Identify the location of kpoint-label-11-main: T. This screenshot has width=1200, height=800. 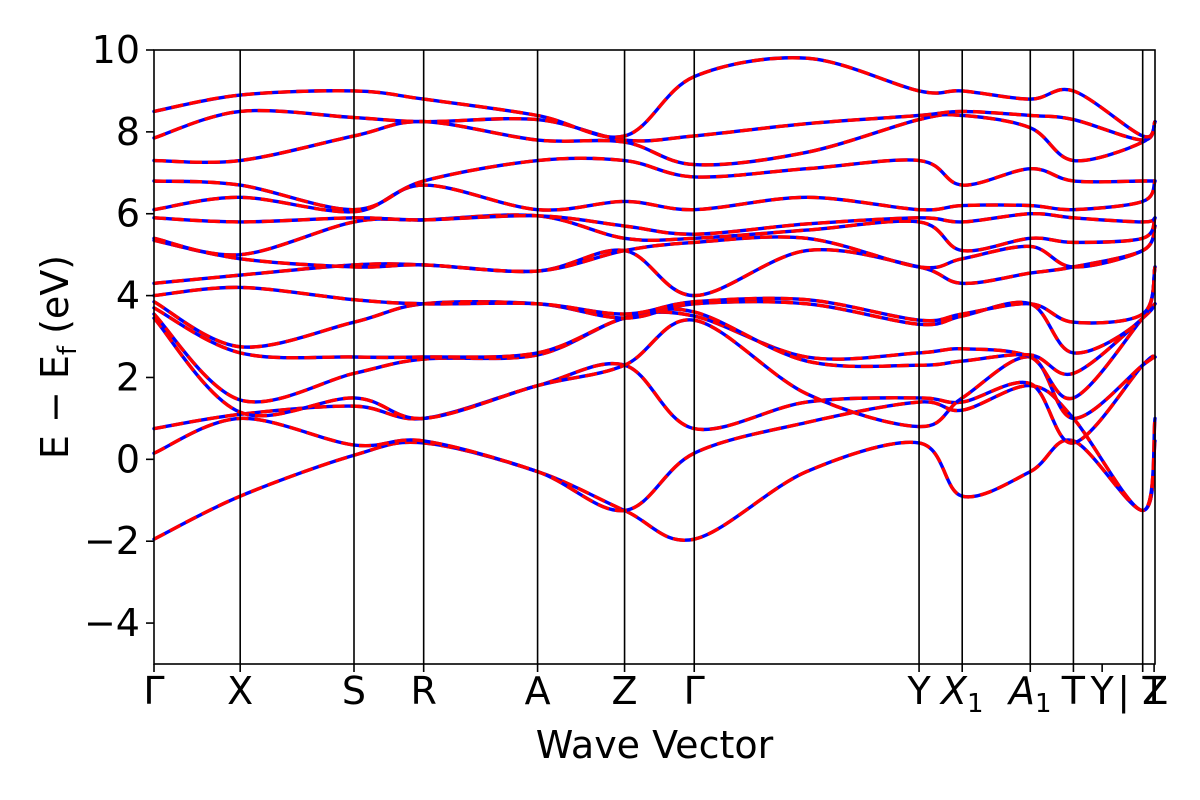
(1073, 691).